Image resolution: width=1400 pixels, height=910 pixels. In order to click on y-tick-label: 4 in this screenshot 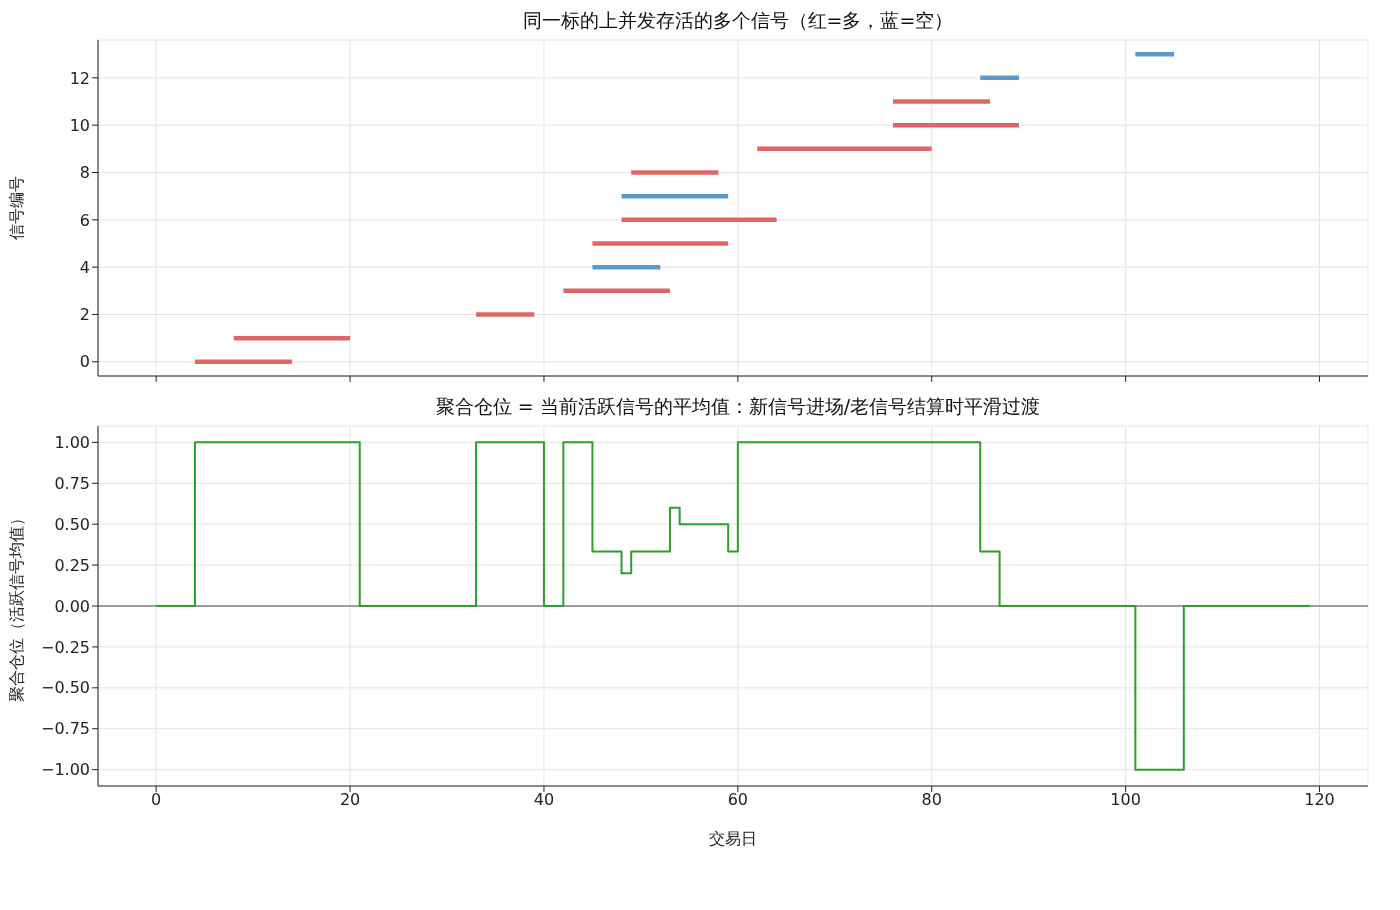, I will do `click(84, 267)`.